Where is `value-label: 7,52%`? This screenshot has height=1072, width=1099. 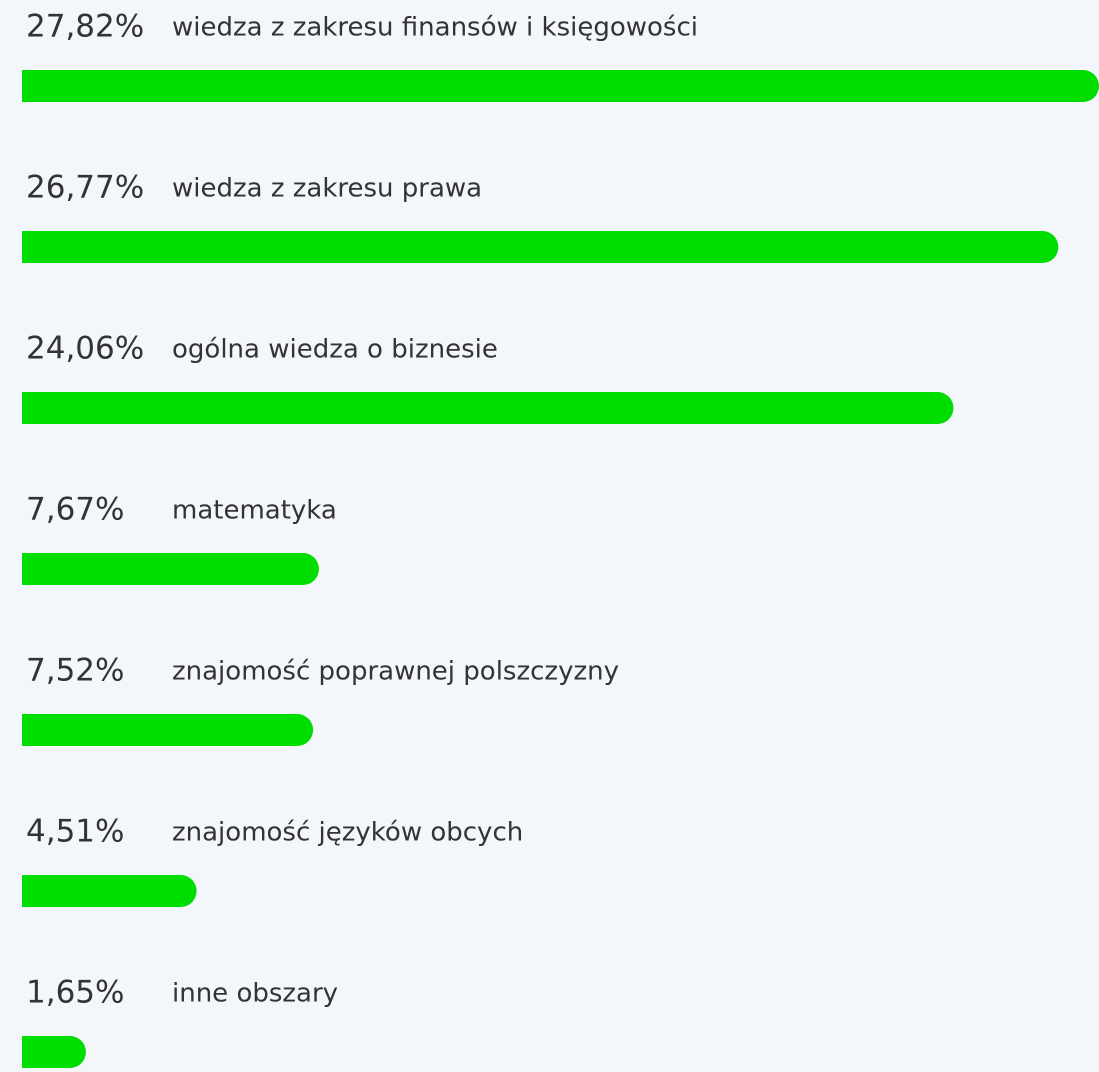
value-label: 7,52% is located at coordinates (75, 671).